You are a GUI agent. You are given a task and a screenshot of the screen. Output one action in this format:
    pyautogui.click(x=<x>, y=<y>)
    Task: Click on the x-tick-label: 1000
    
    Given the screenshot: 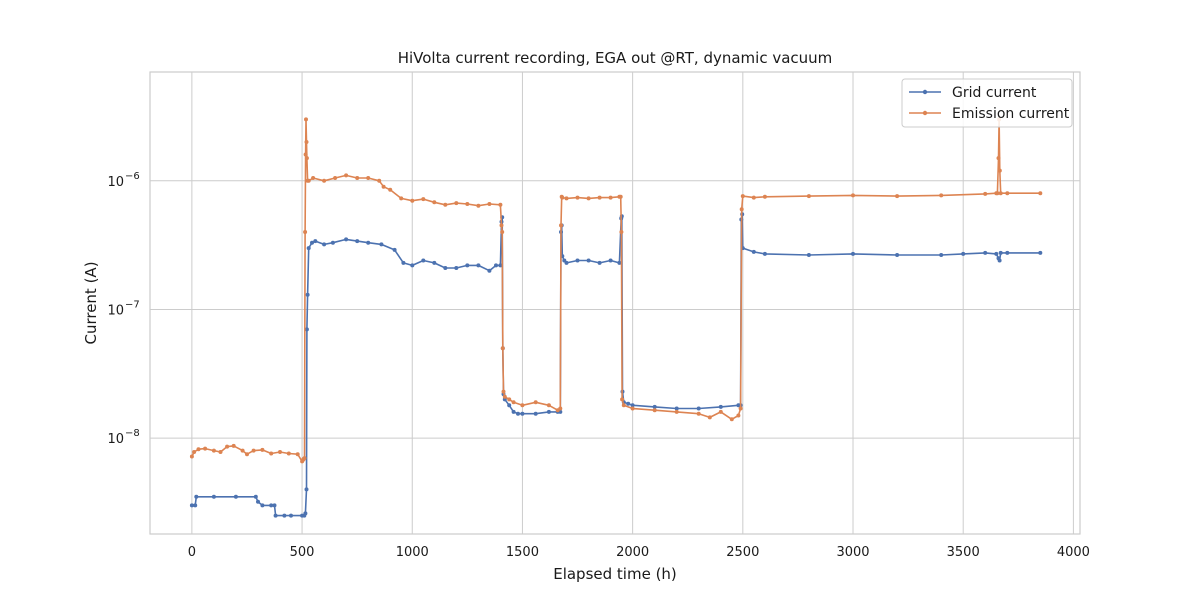 What is the action you would take?
    pyautogui.click(x=412, y=552)
    